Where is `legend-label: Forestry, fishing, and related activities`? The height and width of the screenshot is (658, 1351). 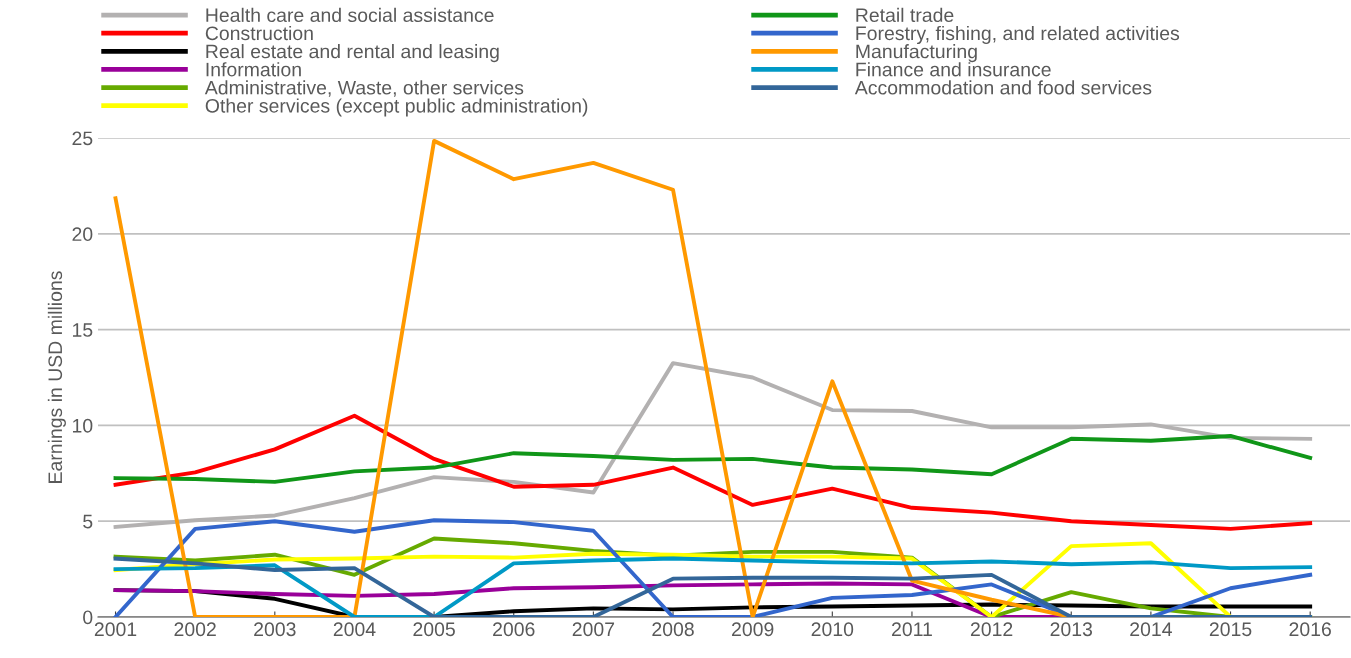 legend-label: Forestry, fishing, and related activities is located at coordinates (1018, 35).